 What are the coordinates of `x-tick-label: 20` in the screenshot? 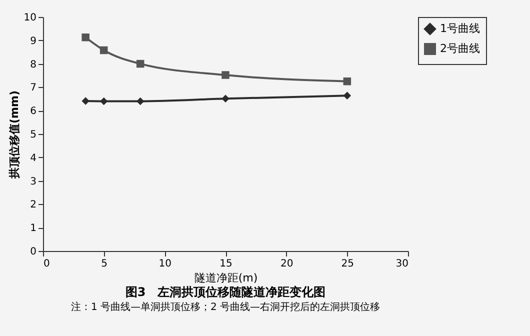 It's located at (287, 264).